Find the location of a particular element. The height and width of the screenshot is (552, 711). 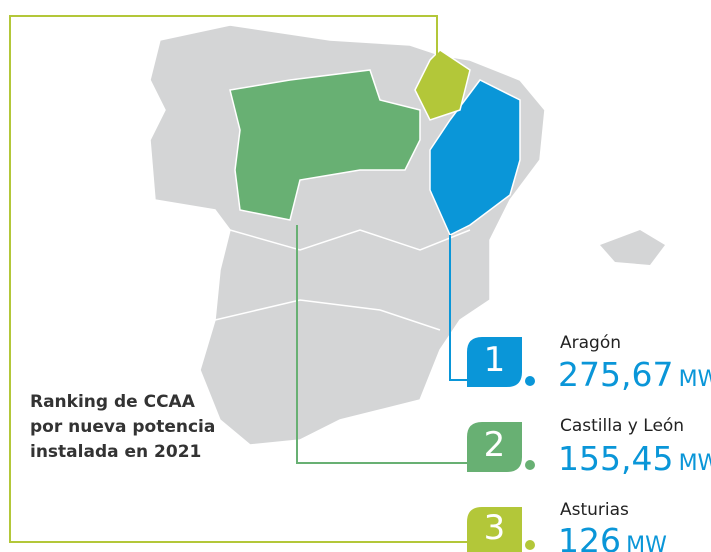

region-name: Asturias is located at coordinates (594, 510).